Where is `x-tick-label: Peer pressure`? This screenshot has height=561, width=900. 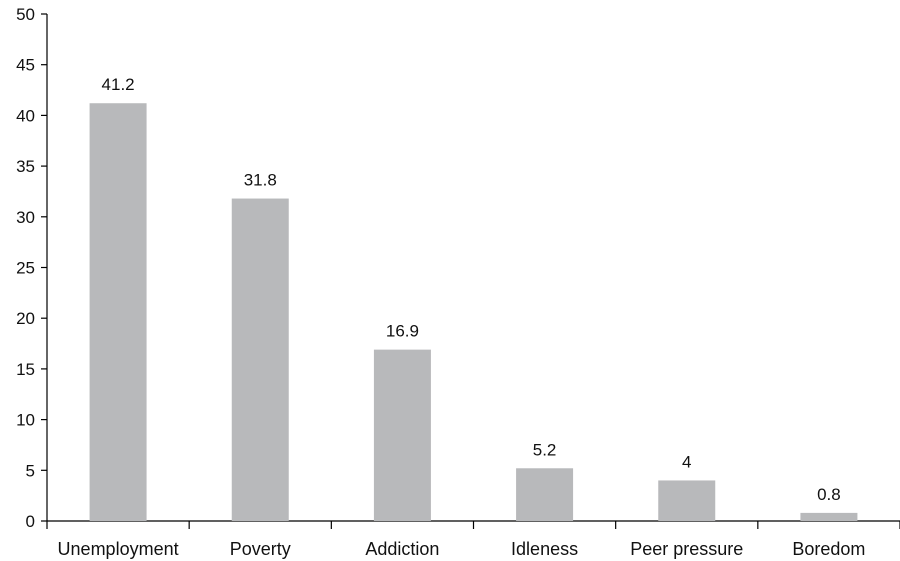 x-tick-label: Peer pressure is located at coordinates (686, 549).